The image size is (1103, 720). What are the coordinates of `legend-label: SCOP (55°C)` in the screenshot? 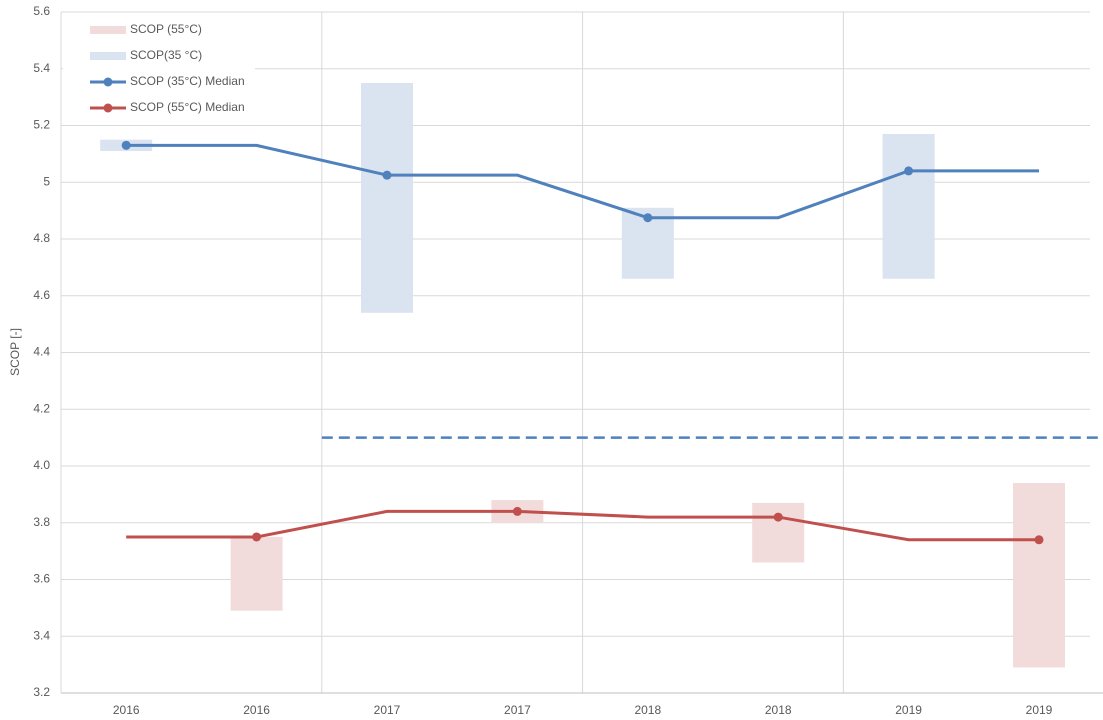 It's located at (166, 29).